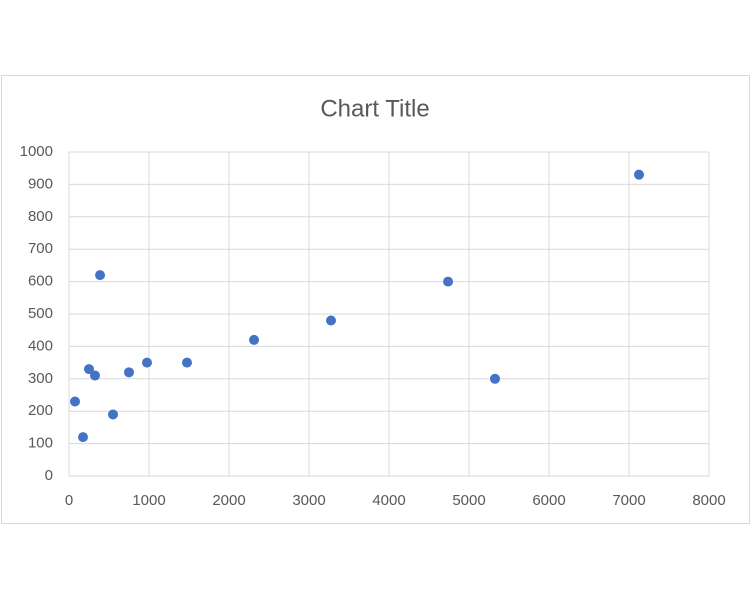  I want to click on x-tick-label: 7000, so click(628, 500).